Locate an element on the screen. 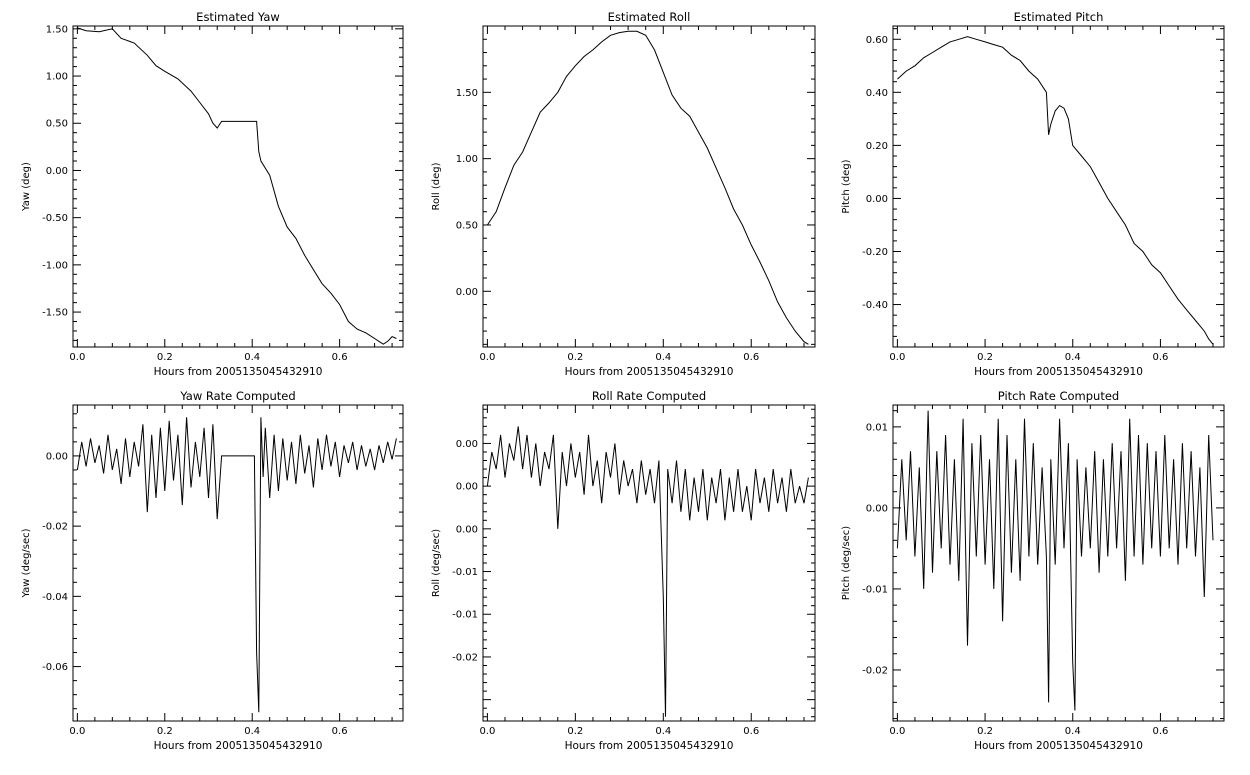 This screenshot has width=1250, height=775. yaw-rate-computed-plot-frame is located at coordinates (238, 563).